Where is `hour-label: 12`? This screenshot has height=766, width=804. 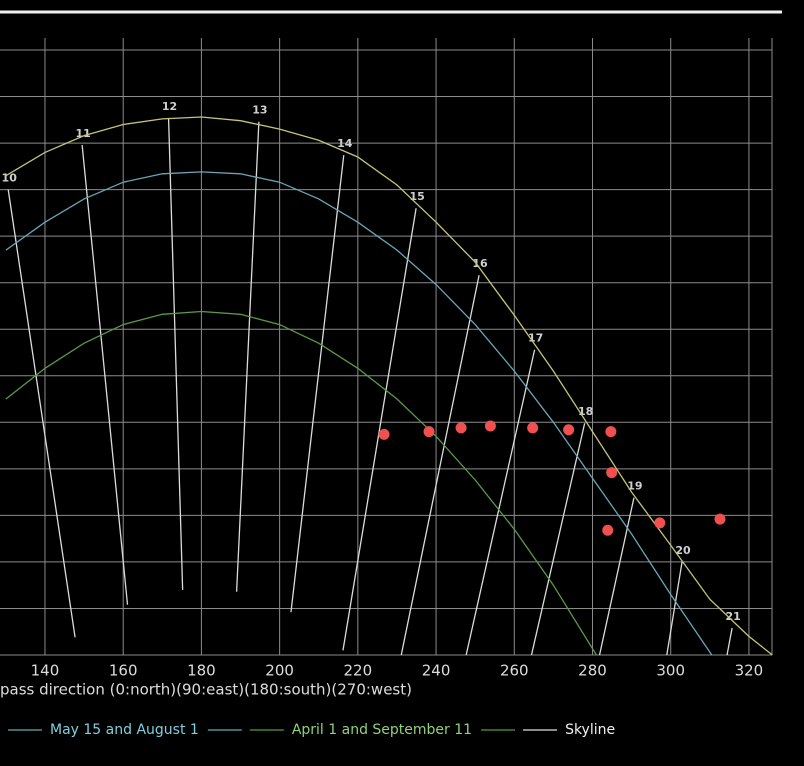 hour-label: 12 is located at coordinates (169, 106).